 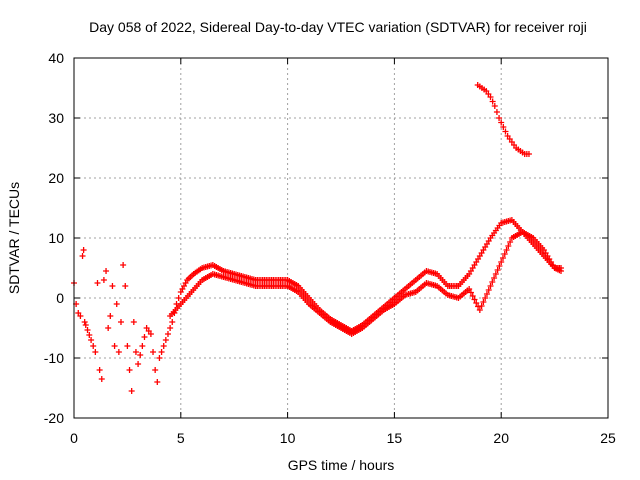 I want to click on y-tick-label: -20, so click(x=54, y=418).